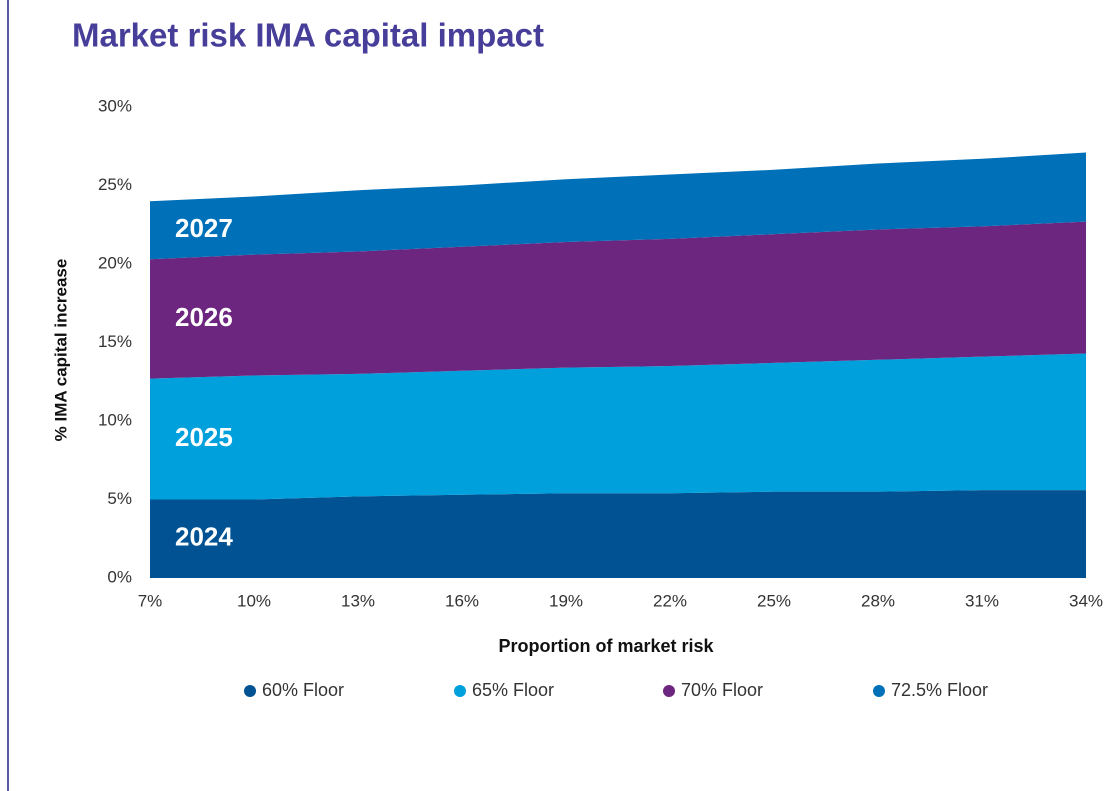  I want to click on chart-title: Market risk IMA capital impact, so click(308, 35).